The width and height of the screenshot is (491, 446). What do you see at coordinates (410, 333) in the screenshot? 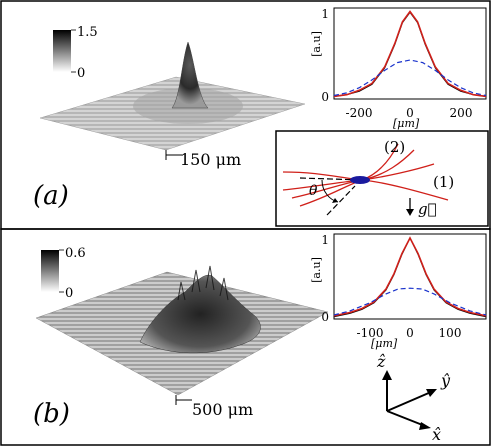
I see `profile-b-xtick-0: 0` at bounding box center [410, 333].